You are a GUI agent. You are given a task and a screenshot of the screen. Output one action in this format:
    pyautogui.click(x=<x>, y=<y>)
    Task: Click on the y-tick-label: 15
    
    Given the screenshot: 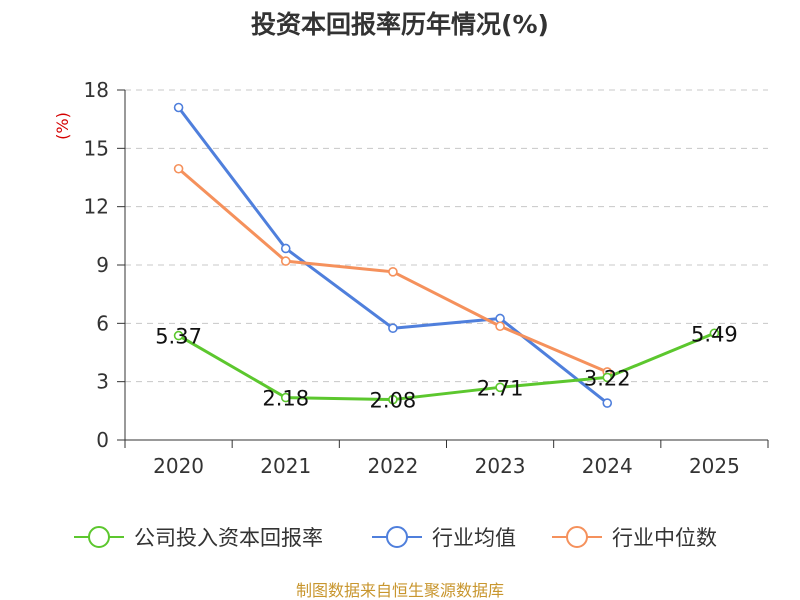 What is the action you would take?
    pyautogui.click(x=96, y=148)
    